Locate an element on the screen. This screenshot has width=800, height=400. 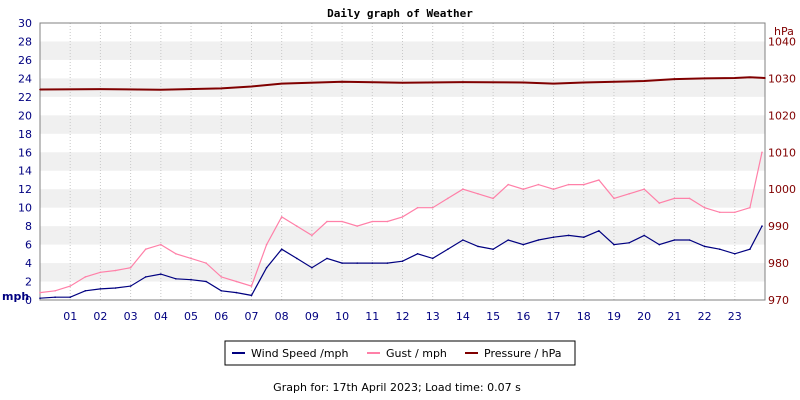
x-tick-label: 02 is located at coordinates (100, 316).